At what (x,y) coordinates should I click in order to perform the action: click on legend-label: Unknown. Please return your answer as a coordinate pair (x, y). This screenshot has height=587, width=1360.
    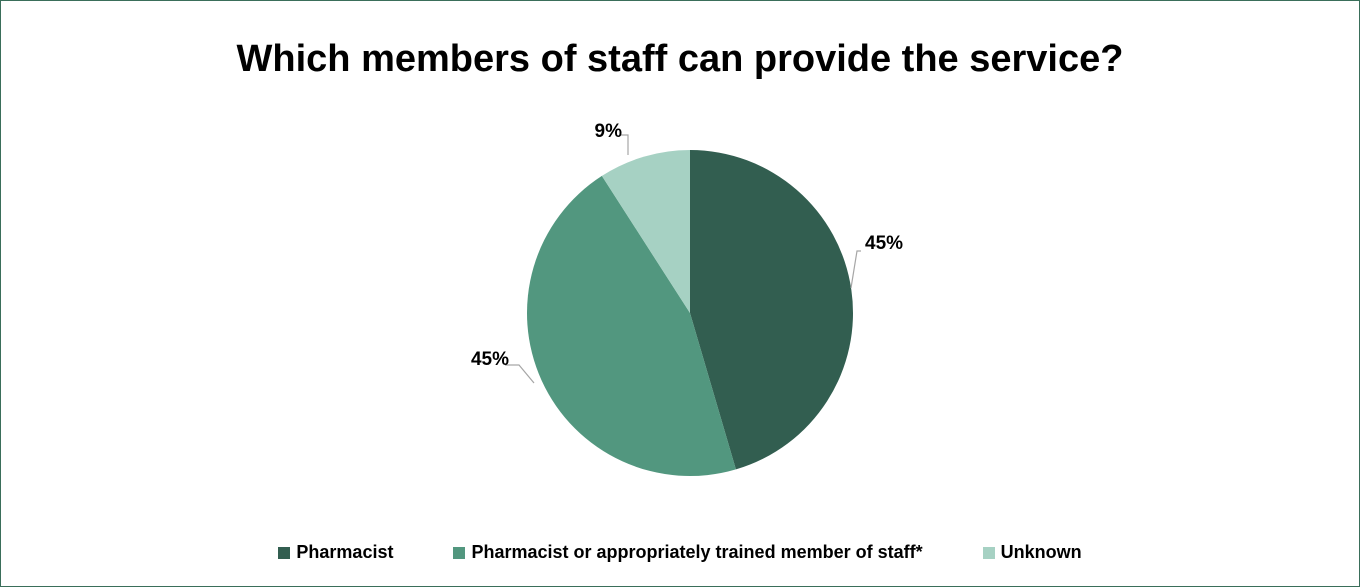
    Looking at the image, I should click on (1041, 552).